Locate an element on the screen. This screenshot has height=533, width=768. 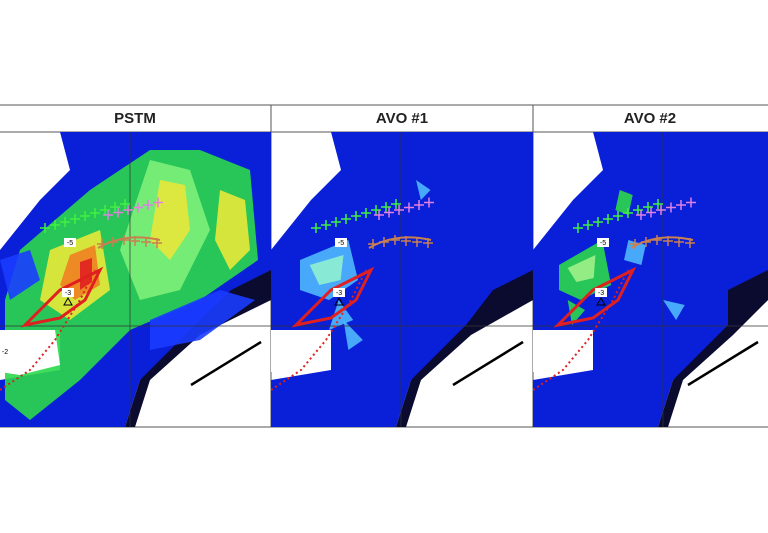
panel-title: AVO #2 is located at coordinates (650, 118).